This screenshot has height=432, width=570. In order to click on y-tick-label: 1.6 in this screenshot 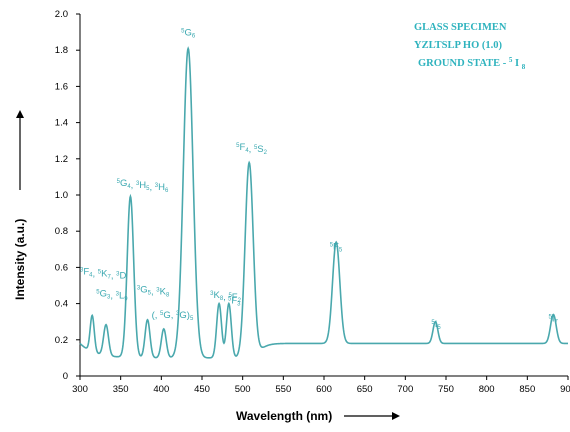, I will do `click(61, 86)`.